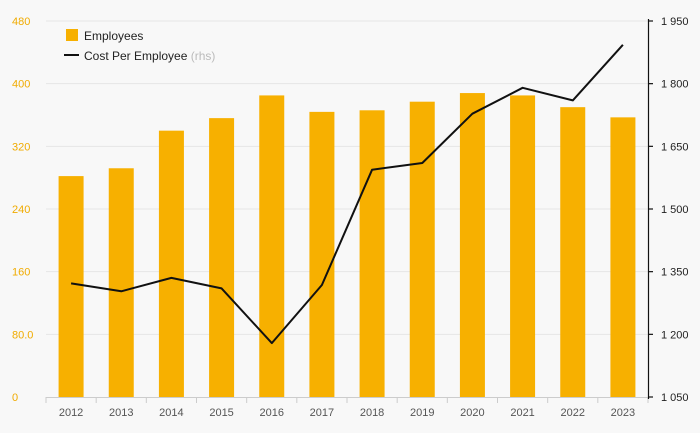 Image resolution: width=700 pixels, height=433 pixels. I want to click on bar-2016, so click(272, 246).